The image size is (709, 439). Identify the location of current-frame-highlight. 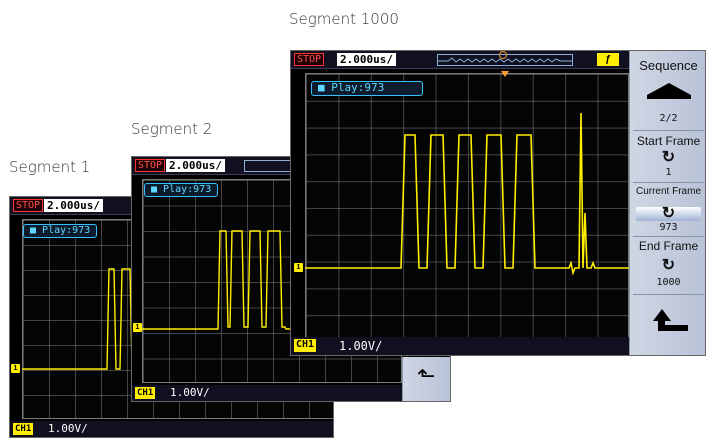
(668, 214).